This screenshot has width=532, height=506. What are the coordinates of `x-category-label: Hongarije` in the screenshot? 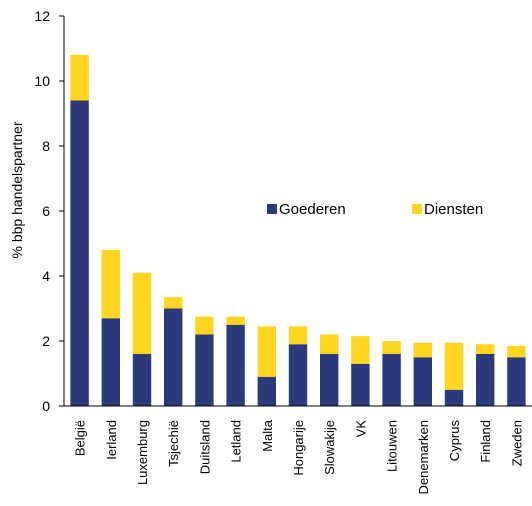 It's located at (298, 448).